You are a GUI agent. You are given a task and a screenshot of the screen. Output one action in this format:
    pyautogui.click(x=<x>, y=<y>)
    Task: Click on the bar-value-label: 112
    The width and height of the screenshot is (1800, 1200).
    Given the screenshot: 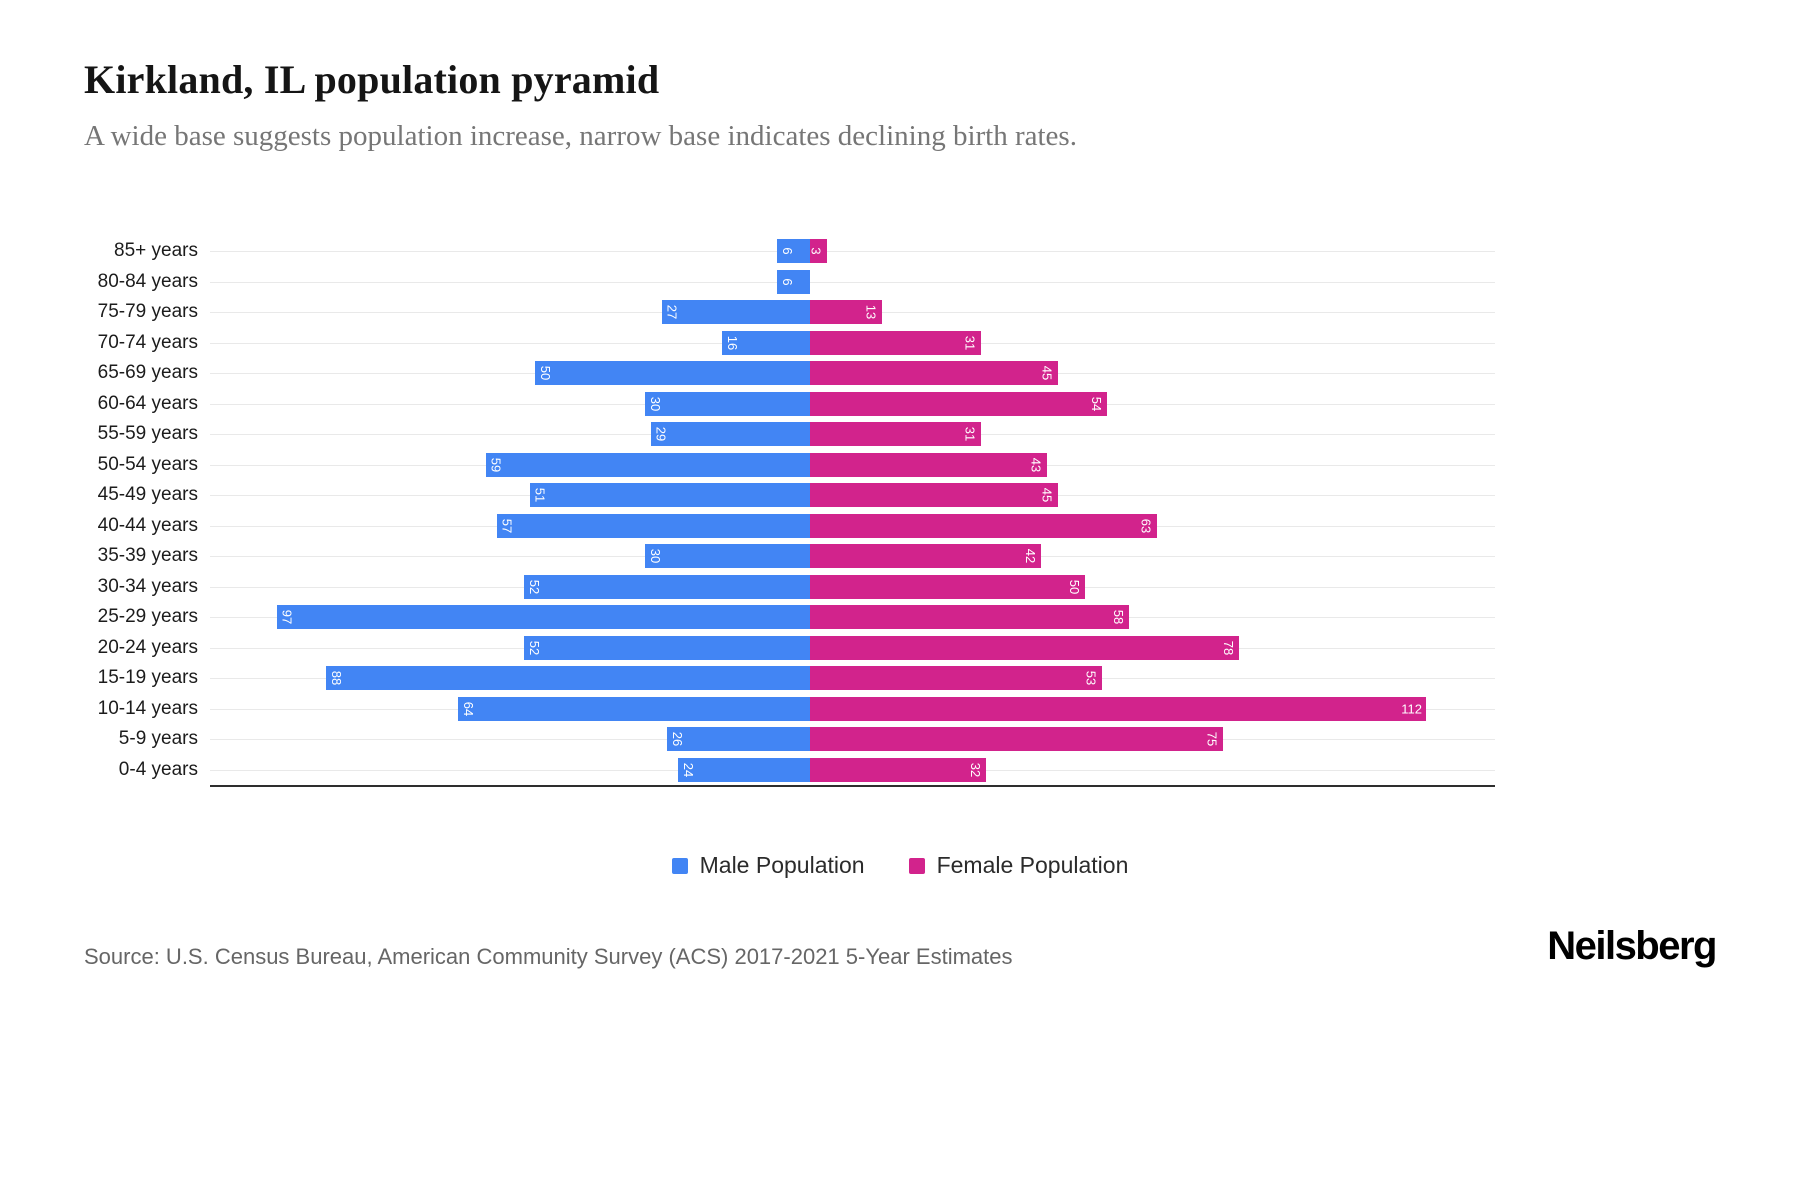 What is the action you would take?
    pyautogui.click(x=1411, y=709)
    